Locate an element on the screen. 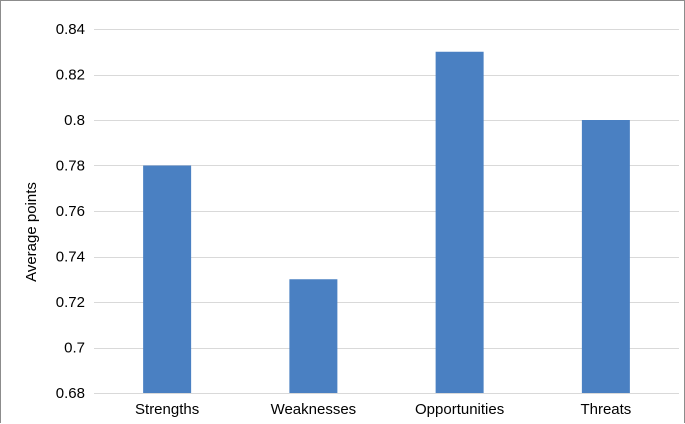 The image size is (685, 424). x-axis-tick-labels: Strengths Weaknesses Opportunities Threats is located at coordinates (383, 409).